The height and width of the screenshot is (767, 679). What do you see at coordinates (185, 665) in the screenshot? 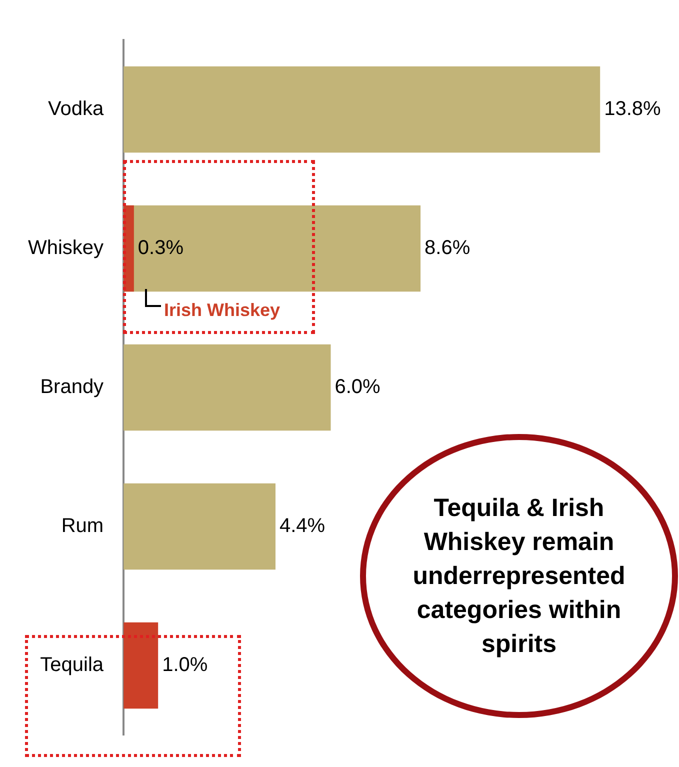
I see `data-label: 1.0%` at bounding box center [185, 665].